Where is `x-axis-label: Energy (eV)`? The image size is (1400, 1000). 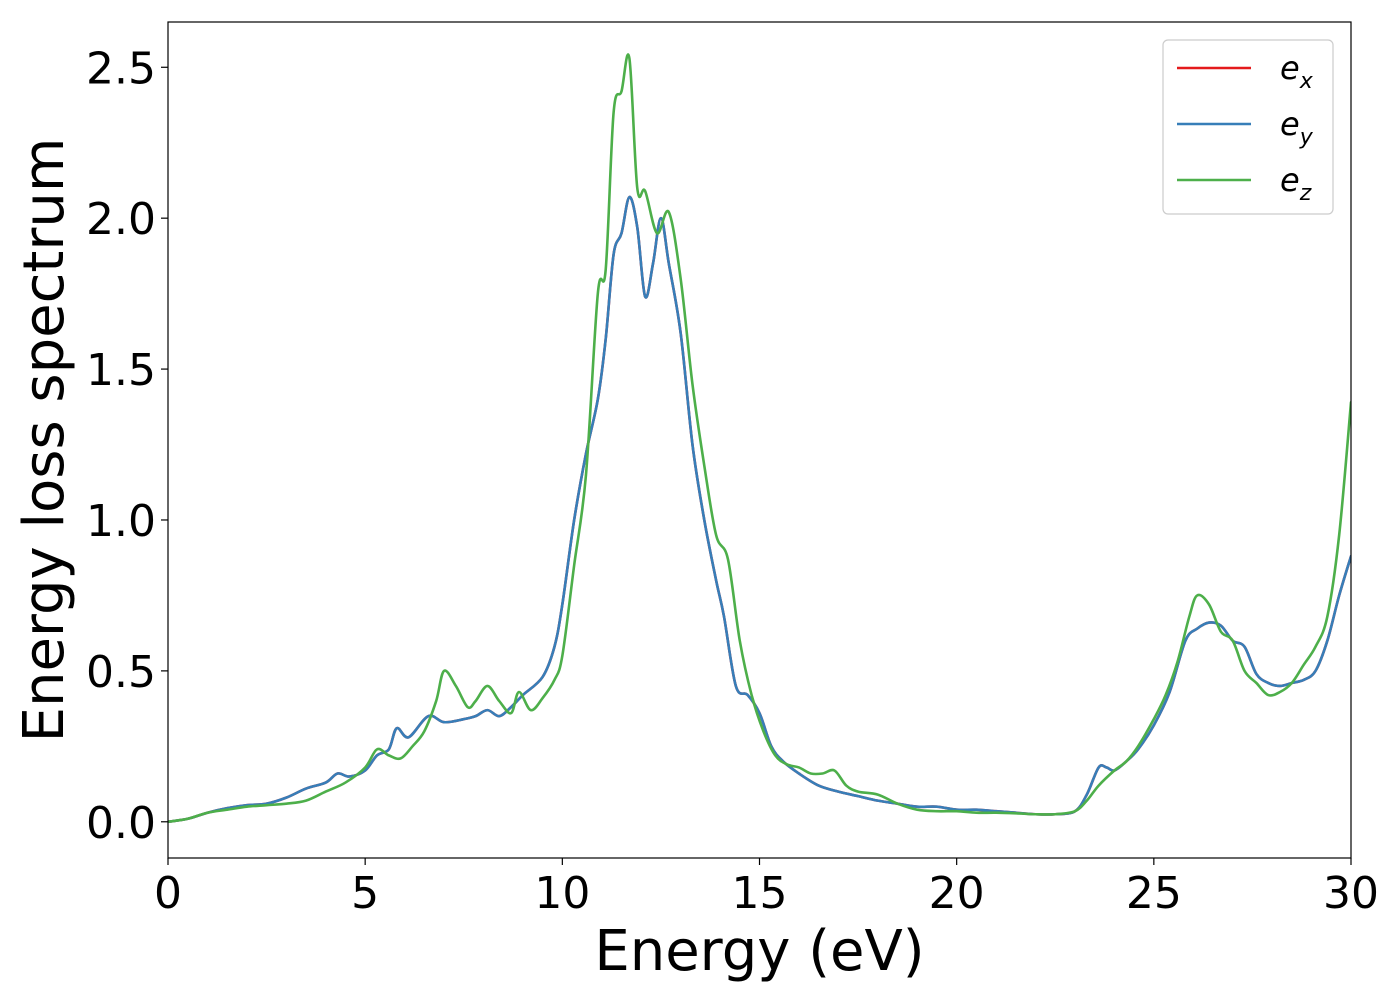
x-axis-label: Energy (eV) is located at coordinates (759, 951).